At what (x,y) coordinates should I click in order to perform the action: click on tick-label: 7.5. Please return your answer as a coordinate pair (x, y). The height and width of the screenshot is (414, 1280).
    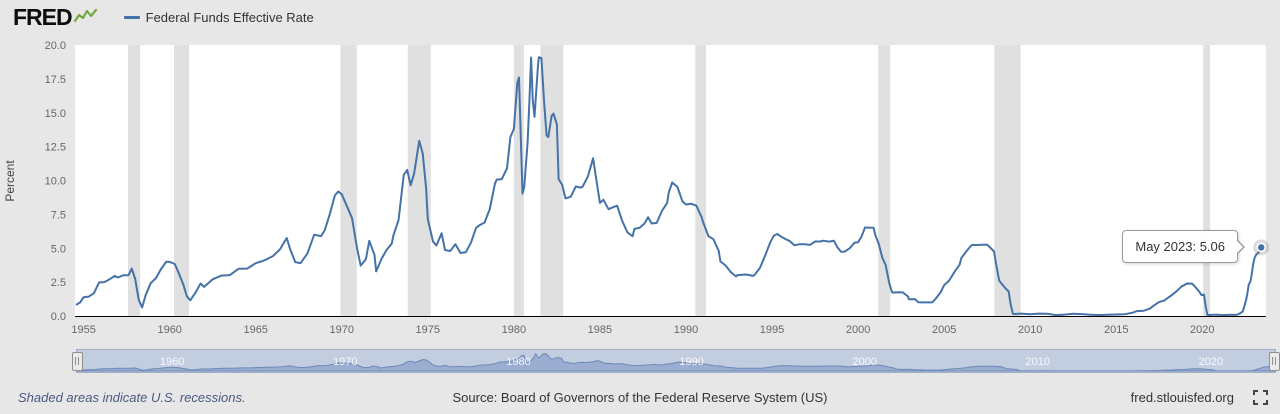
    Looking at the image, I should click on (58, 215).